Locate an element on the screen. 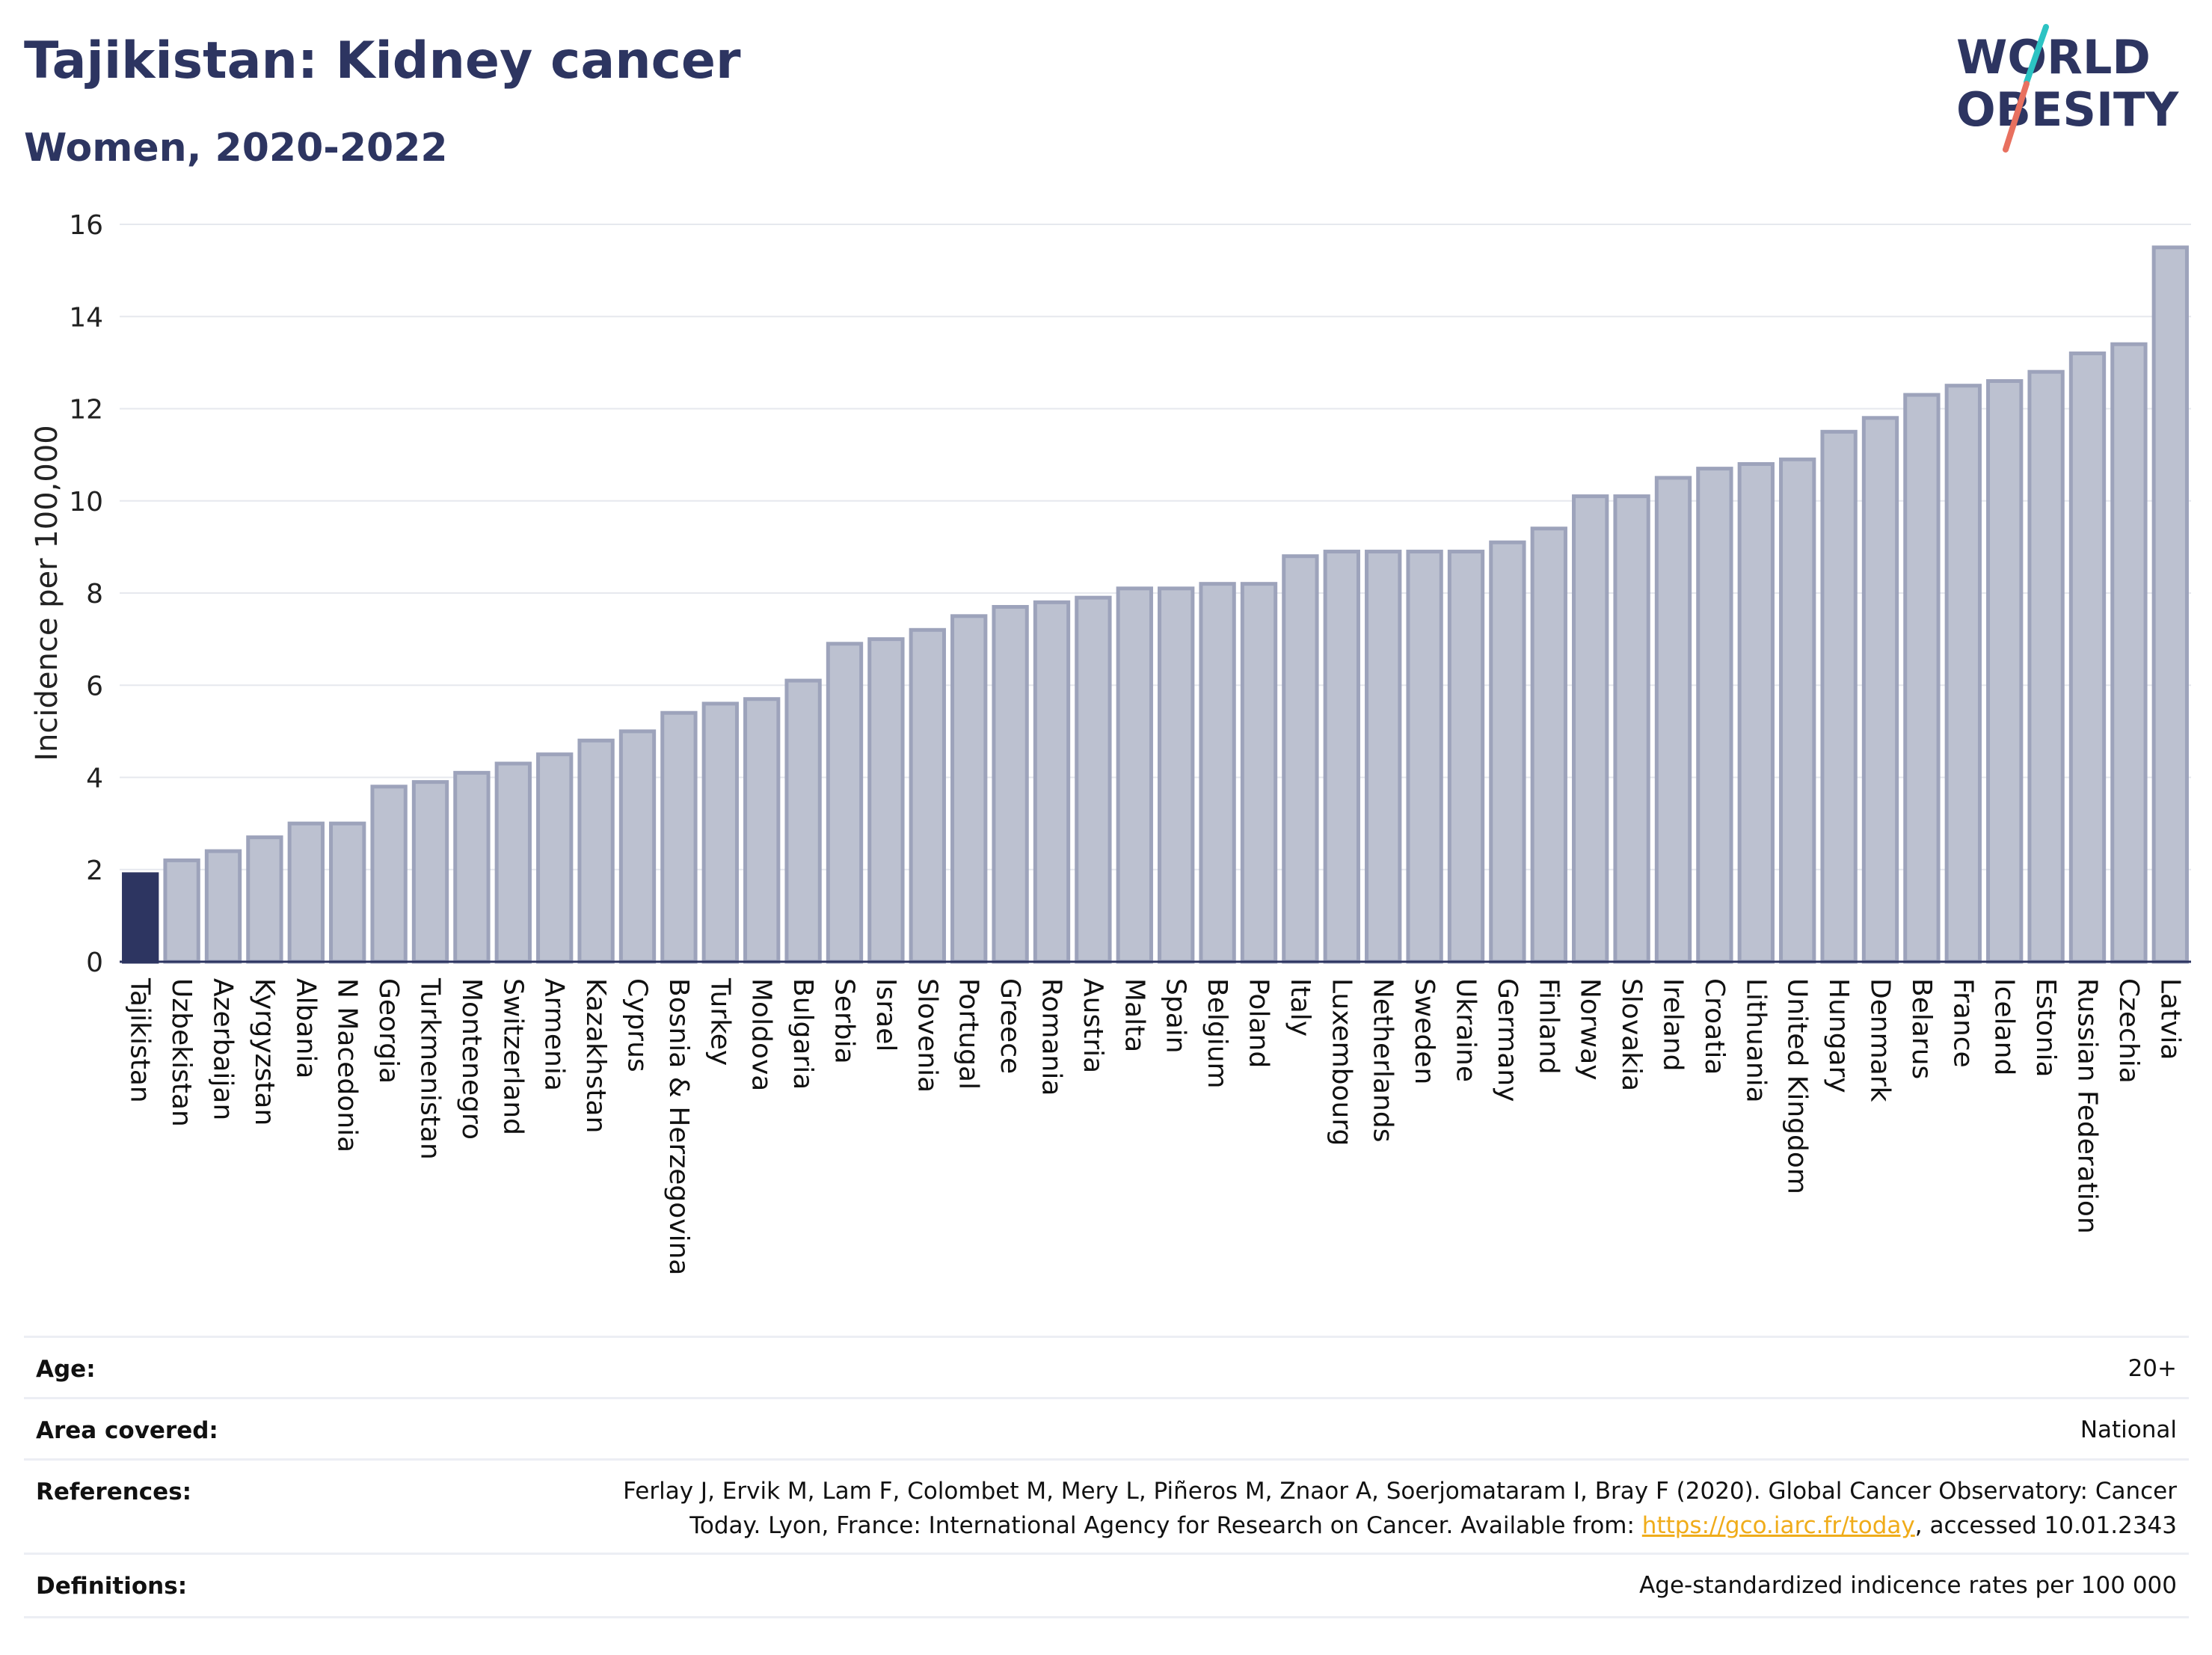 The width and height of the screenshot is (2212, 1655). y-tick-label: 4 is located at coordinates (94, 779).